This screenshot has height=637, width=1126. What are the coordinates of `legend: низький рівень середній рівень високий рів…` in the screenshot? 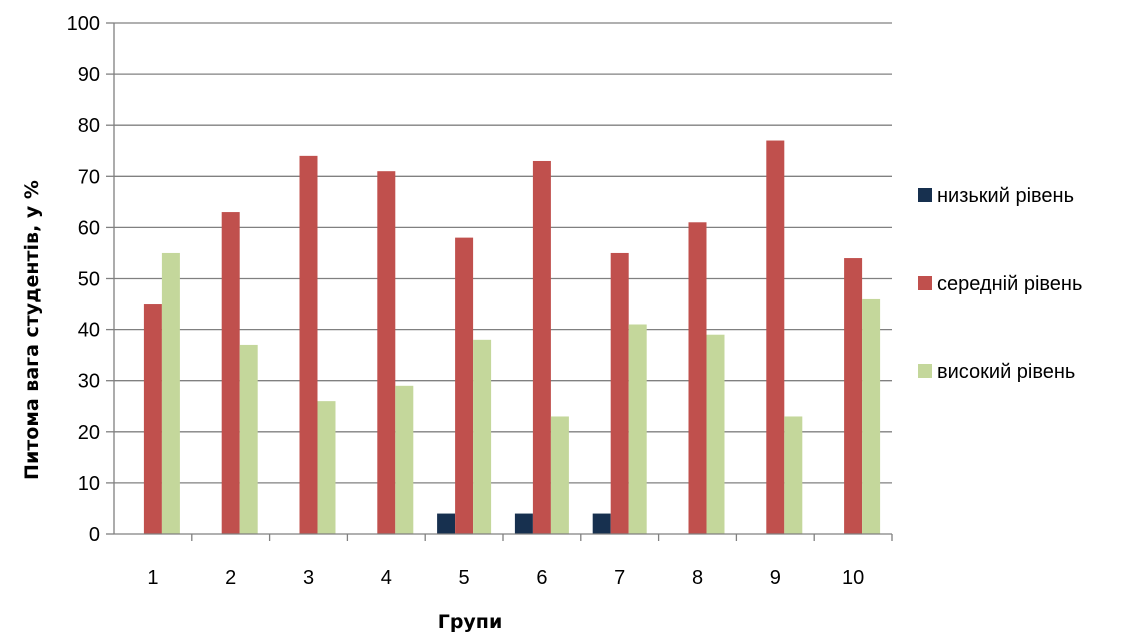 It's located at (1000, 284).